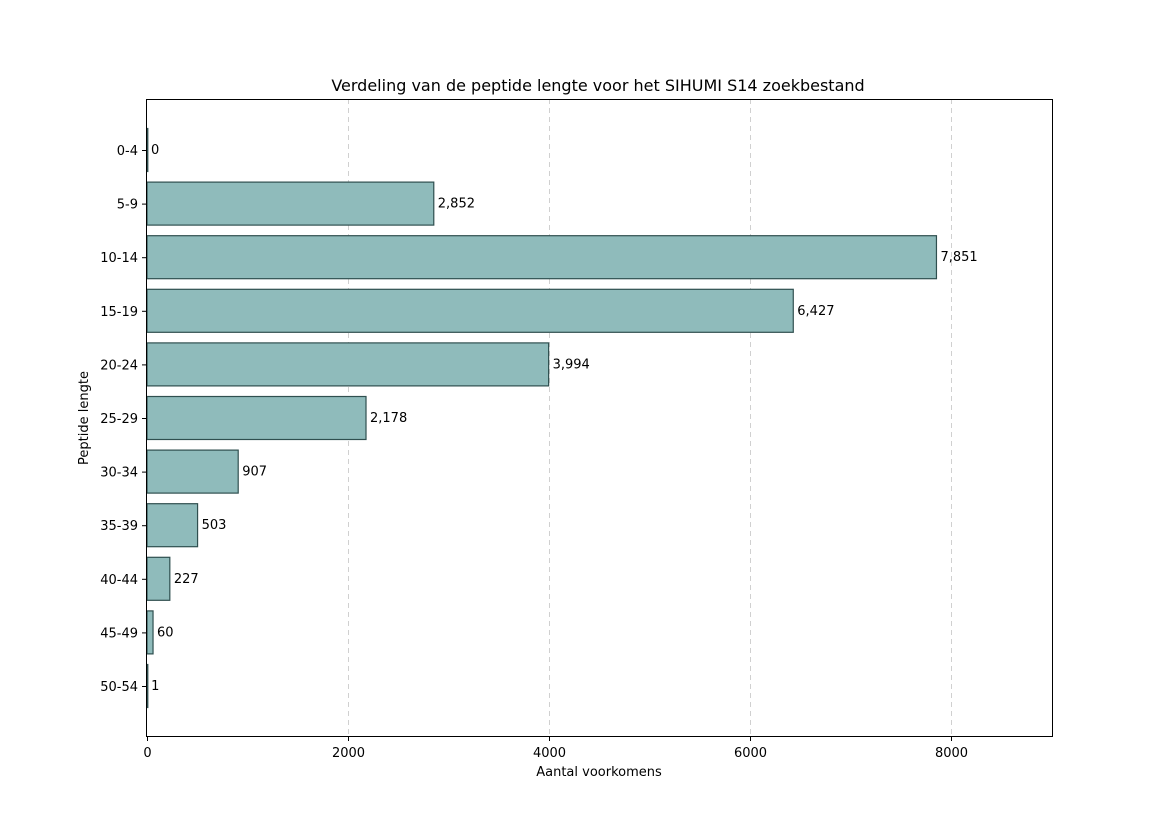 This screenshot has width=1169, height=831. I want to click on data-label: 227, so click(186, 579).